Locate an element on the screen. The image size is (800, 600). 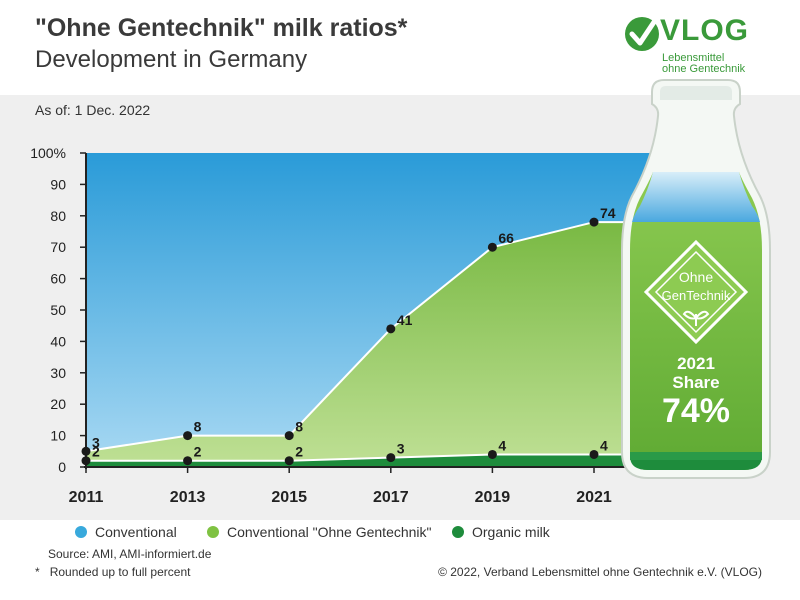
bottle-share-label: Share is located at coordinates (696, 382).